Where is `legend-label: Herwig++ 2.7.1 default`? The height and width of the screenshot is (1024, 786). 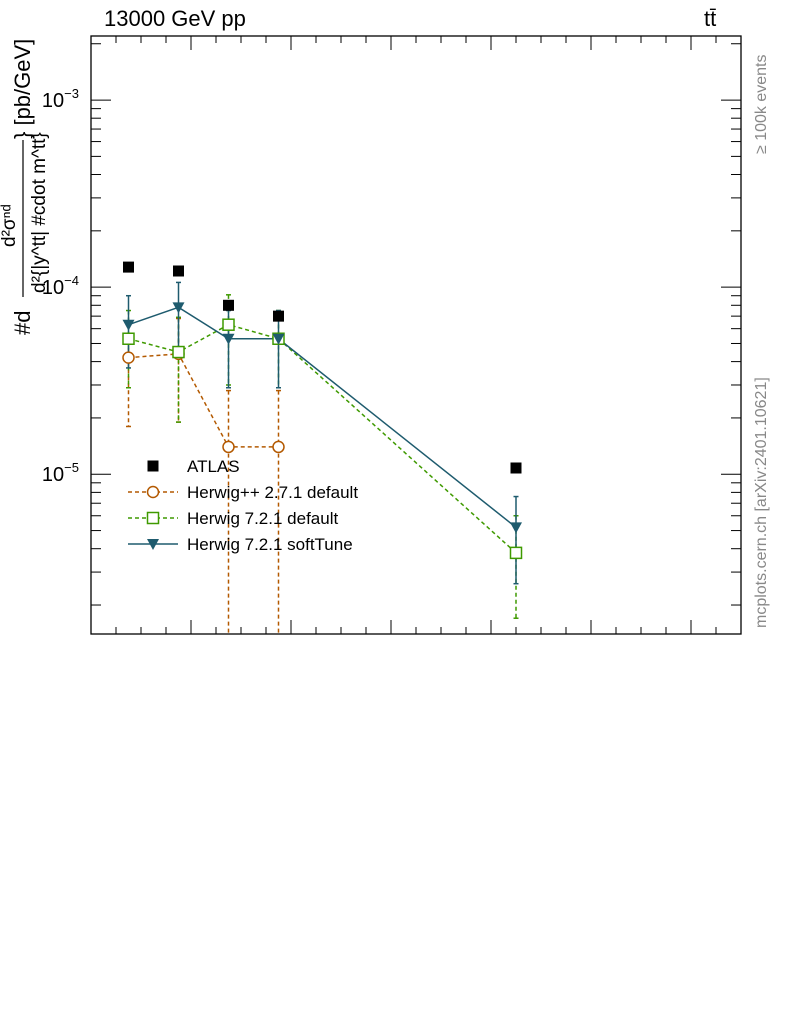
legend-label: Herwig++ 2.7.1 default is located at coordinates (272, 492).